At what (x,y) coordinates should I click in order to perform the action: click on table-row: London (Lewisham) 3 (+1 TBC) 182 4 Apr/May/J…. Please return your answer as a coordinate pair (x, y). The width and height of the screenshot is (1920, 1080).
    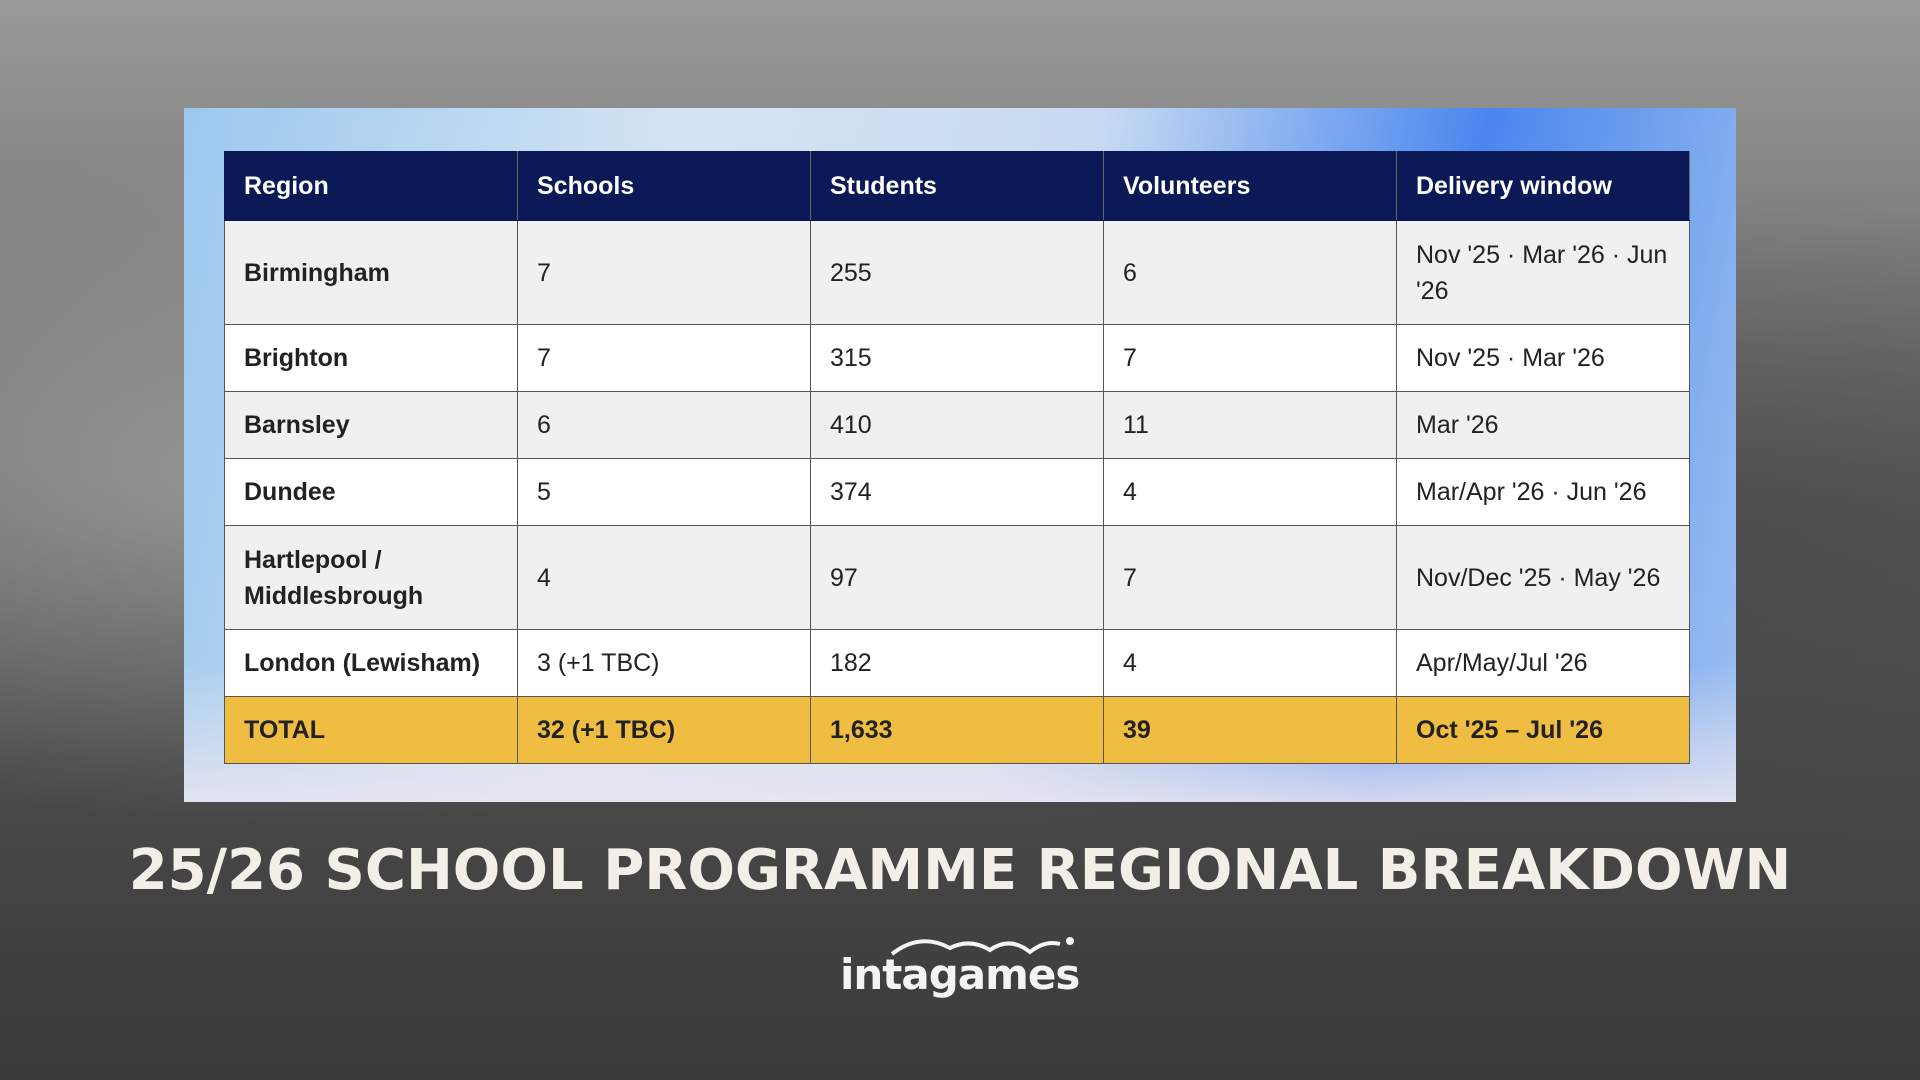
    Looking at the image, I should click on (957, 663).